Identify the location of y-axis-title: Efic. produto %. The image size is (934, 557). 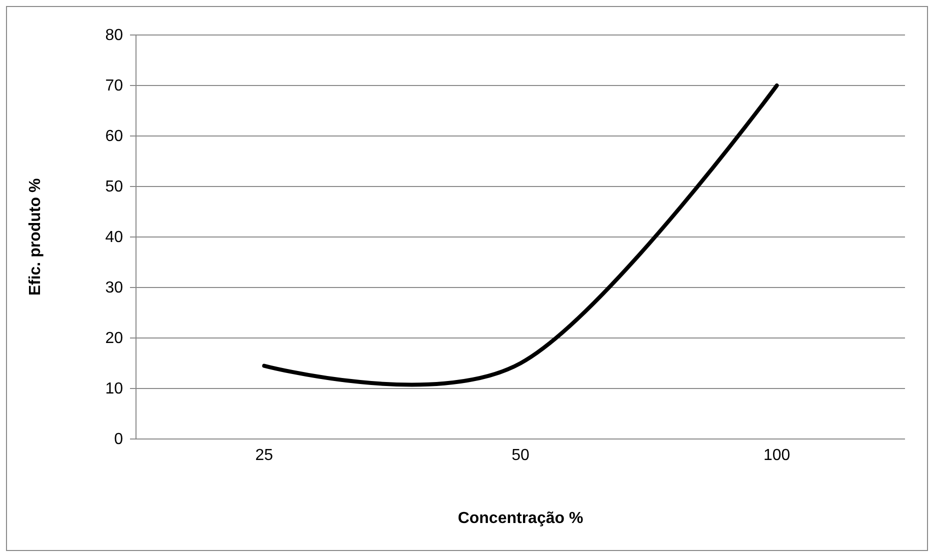
(35, 237).